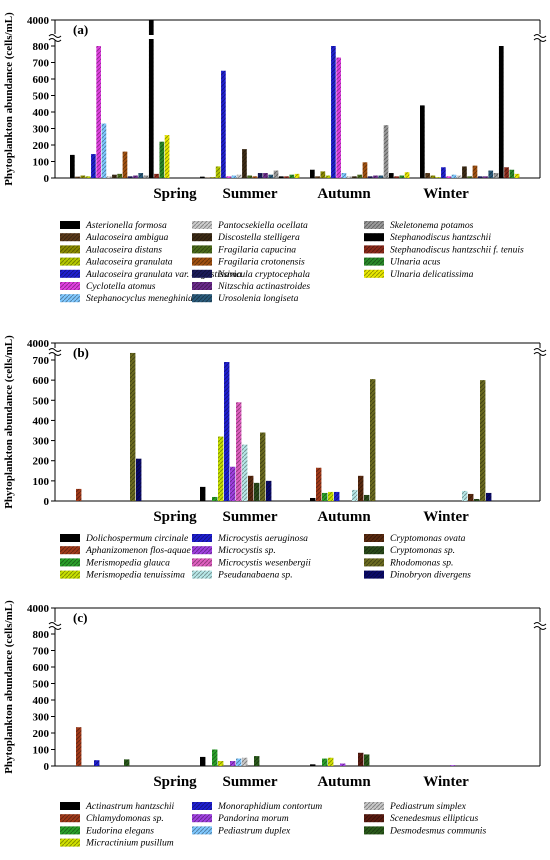  What do you see at coordinates (41, 64) in the screenshot?
I see `y-tick-label: 700` at bounding box center [41, 64].